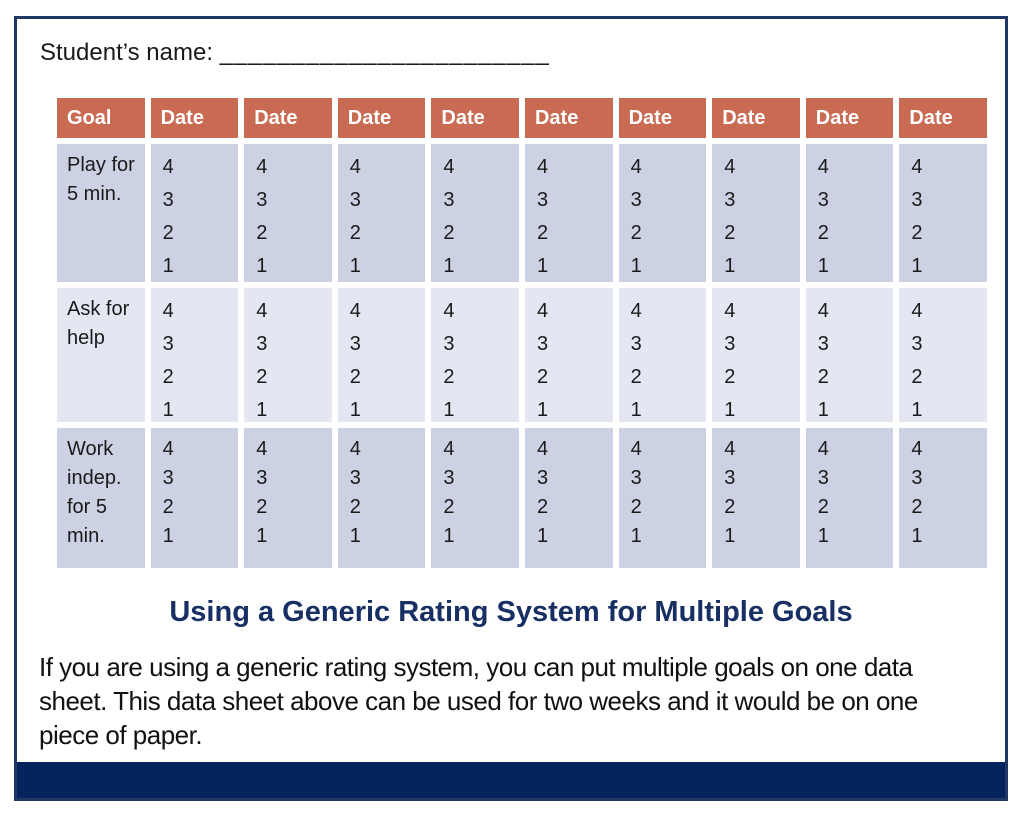 The height and width of the screenshot is (819, 1024). Describe the element at coordinates (101, 213) in the screenshot. I see `goal-cell: Play for 5 min.` at that location.